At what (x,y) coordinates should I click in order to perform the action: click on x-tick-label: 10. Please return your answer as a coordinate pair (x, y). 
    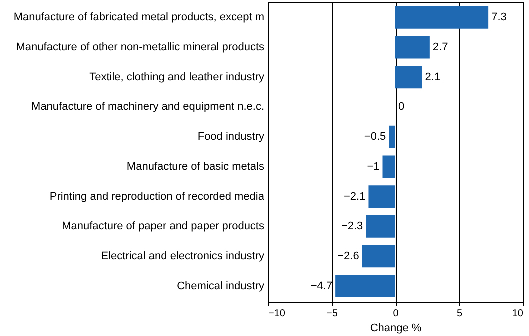
    Looking at the image, I should click on (518, 314).